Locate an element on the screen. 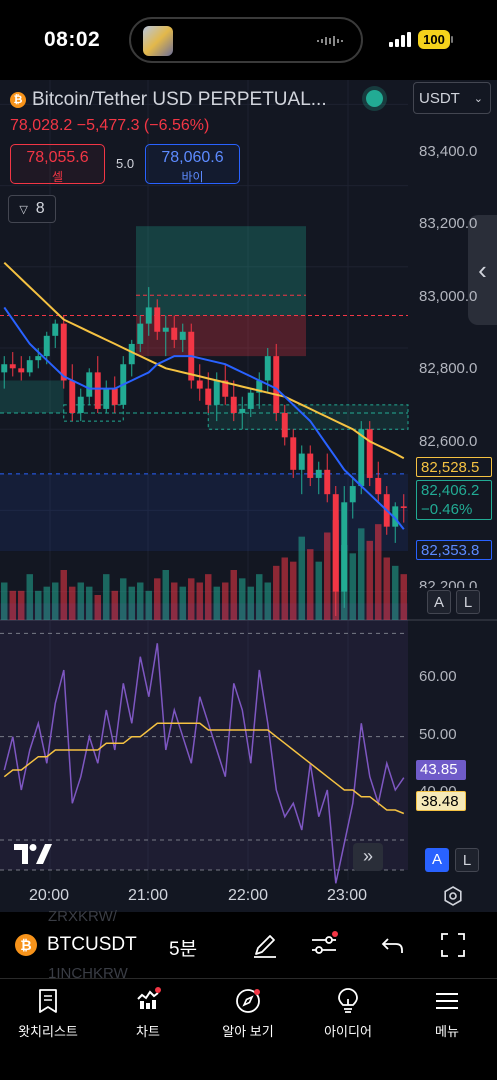 The image size is (497, 1080). rsi-axis-label: 60.00 is located at coordinates (438, 676).